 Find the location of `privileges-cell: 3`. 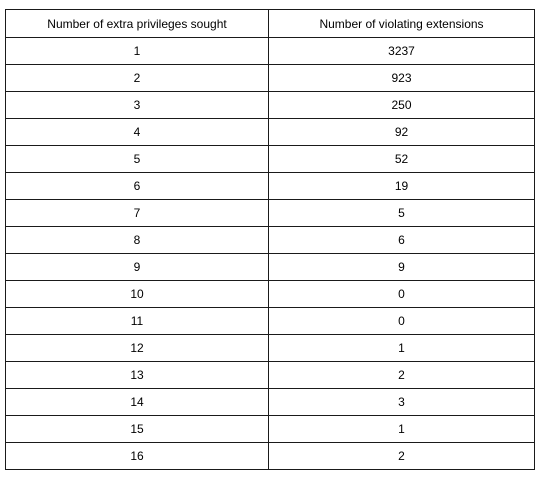

privileges-cell: 3 is located at coordinates (137, 105).